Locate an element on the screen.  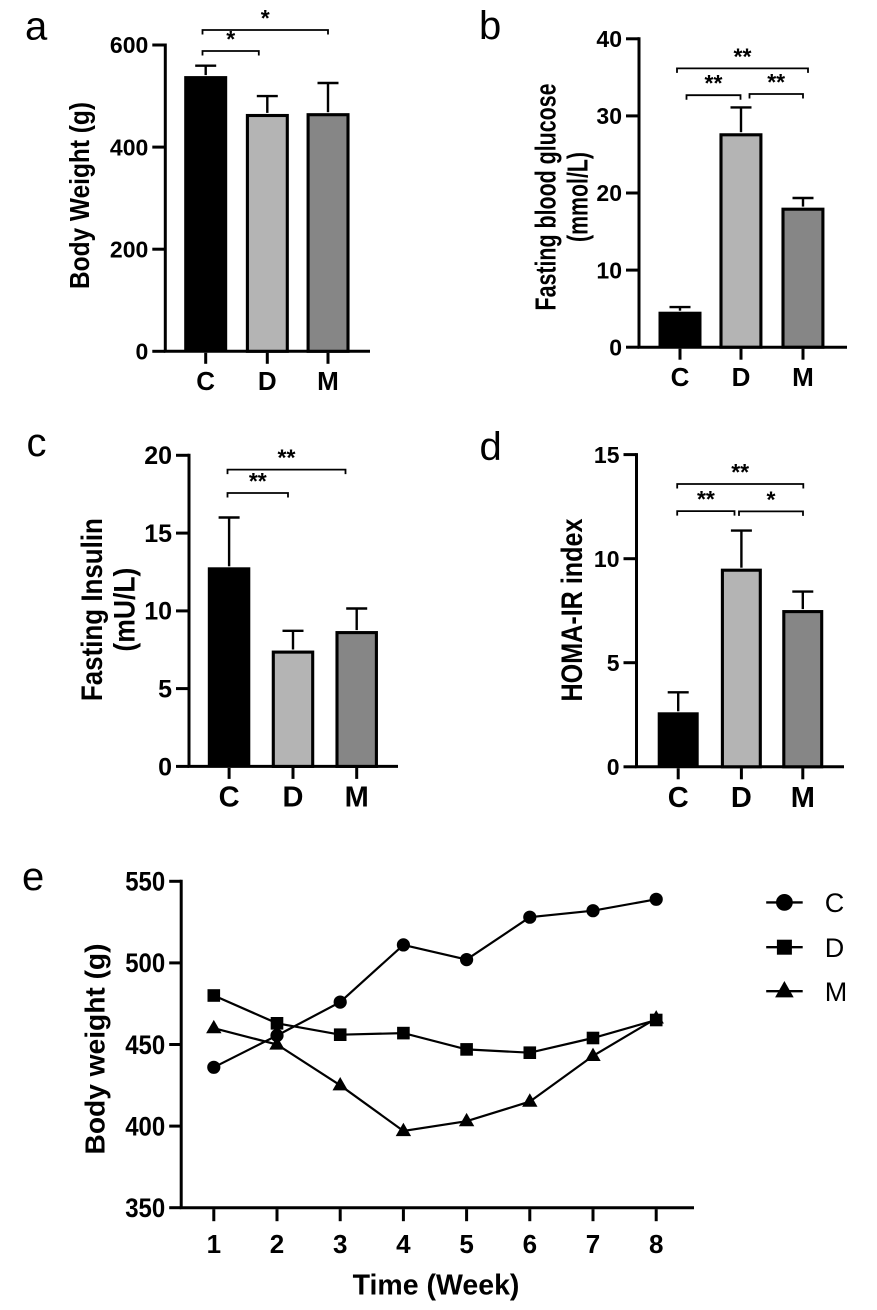
svg-text: 2 is located at coordinates (277, 1244).